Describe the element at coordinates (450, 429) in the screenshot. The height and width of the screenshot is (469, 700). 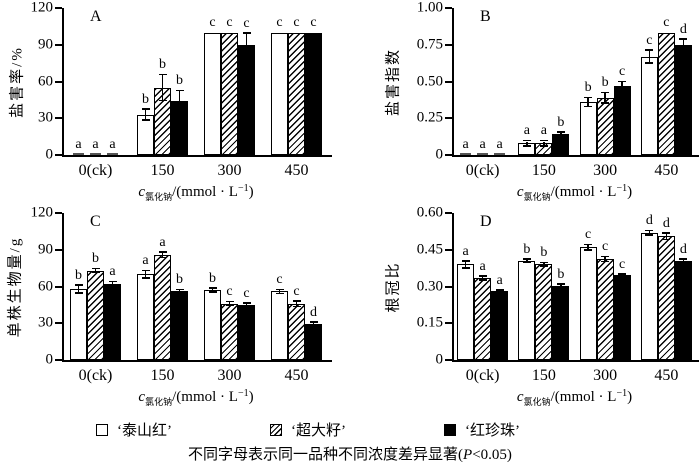
I see `legend-swatch-solid-square-icon` at that location.